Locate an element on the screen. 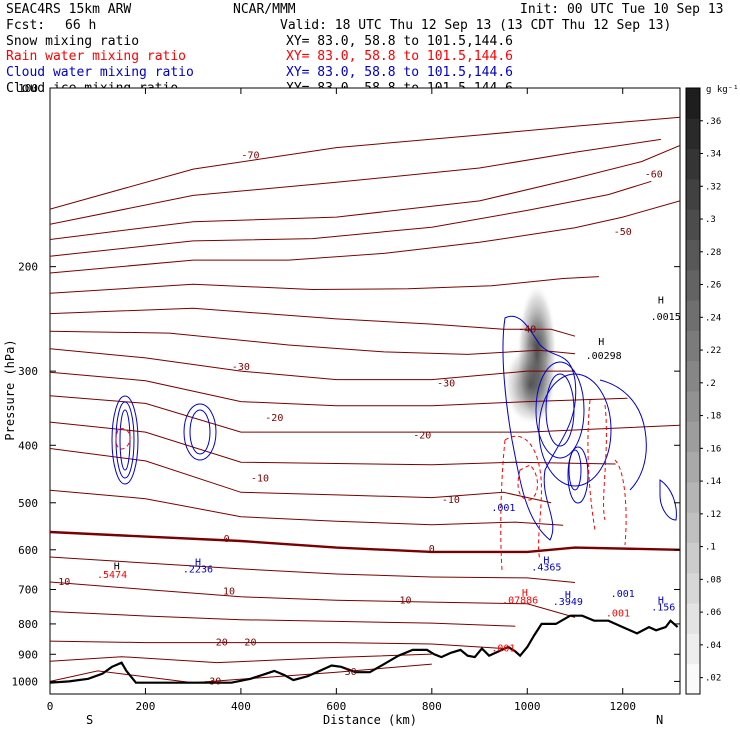  colorbar-unit: g kg⁻¹ is located at coordinates (722, 90).